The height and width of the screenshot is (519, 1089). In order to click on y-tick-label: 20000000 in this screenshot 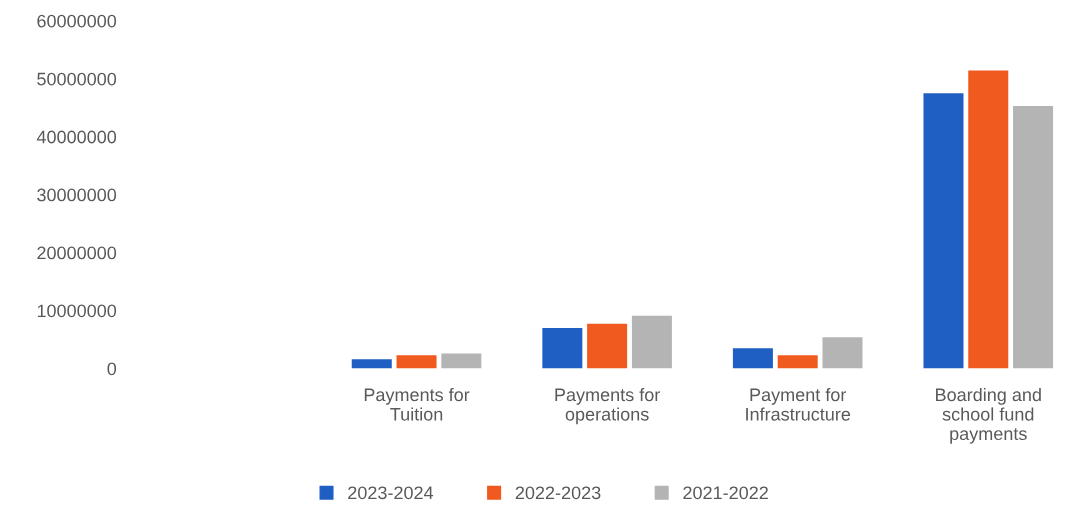, I will do `click(77, 253)`.